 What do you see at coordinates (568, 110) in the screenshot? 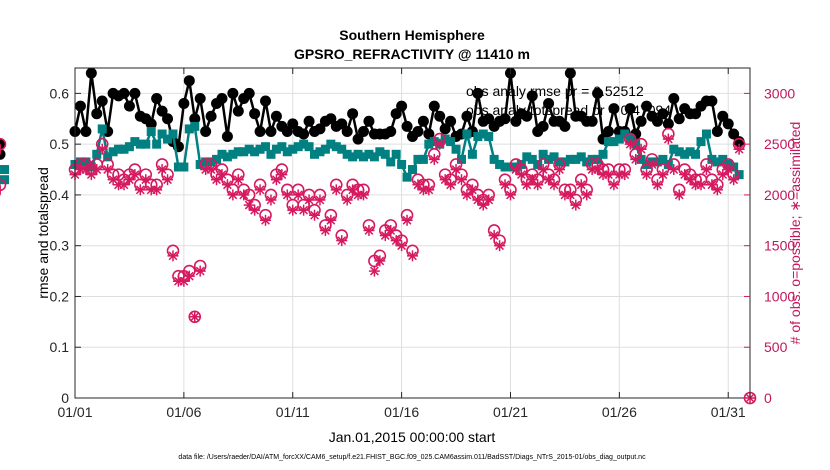
I see `legend-entry-totspread: obs analy totspread pr = 0.47094` at bounding box center [568, 110].